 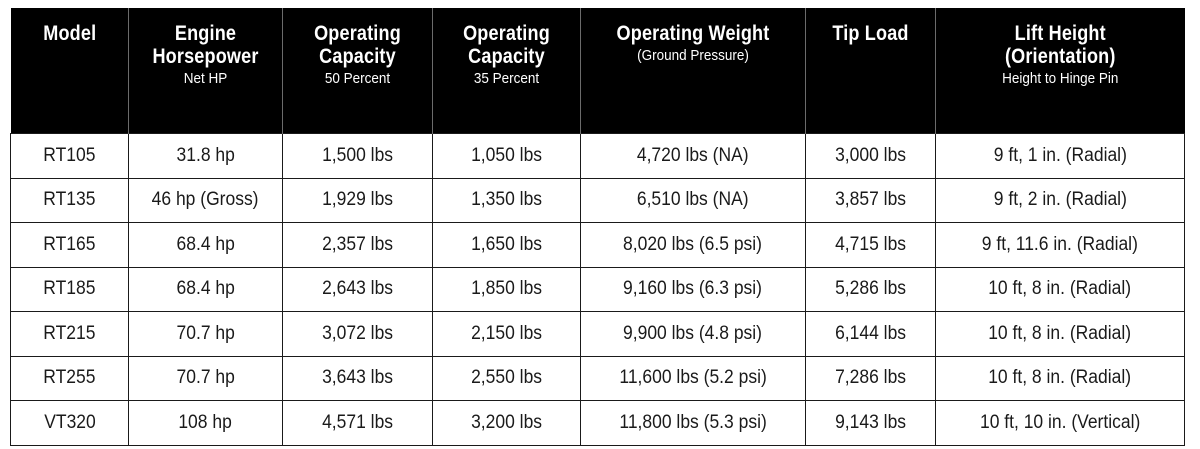 I want to click on table-cell: 1,350 lbs, so click(x=506, y=200).